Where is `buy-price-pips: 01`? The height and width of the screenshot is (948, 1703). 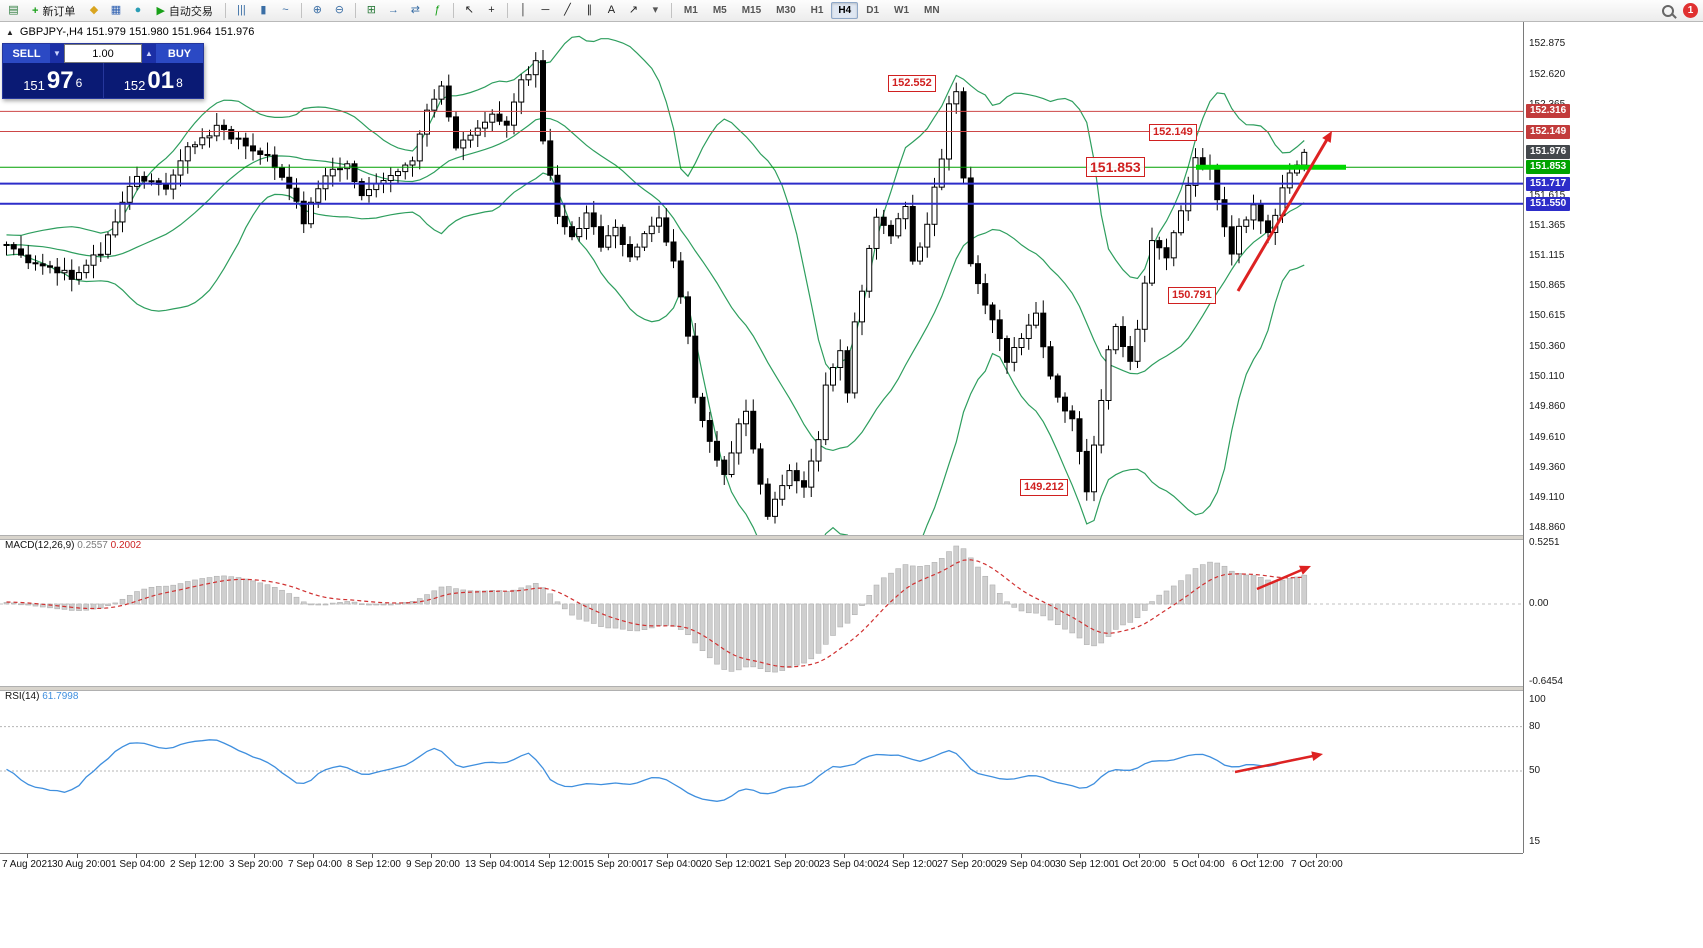 buy-price-pips: 01 is located at coordinates (161, 80).